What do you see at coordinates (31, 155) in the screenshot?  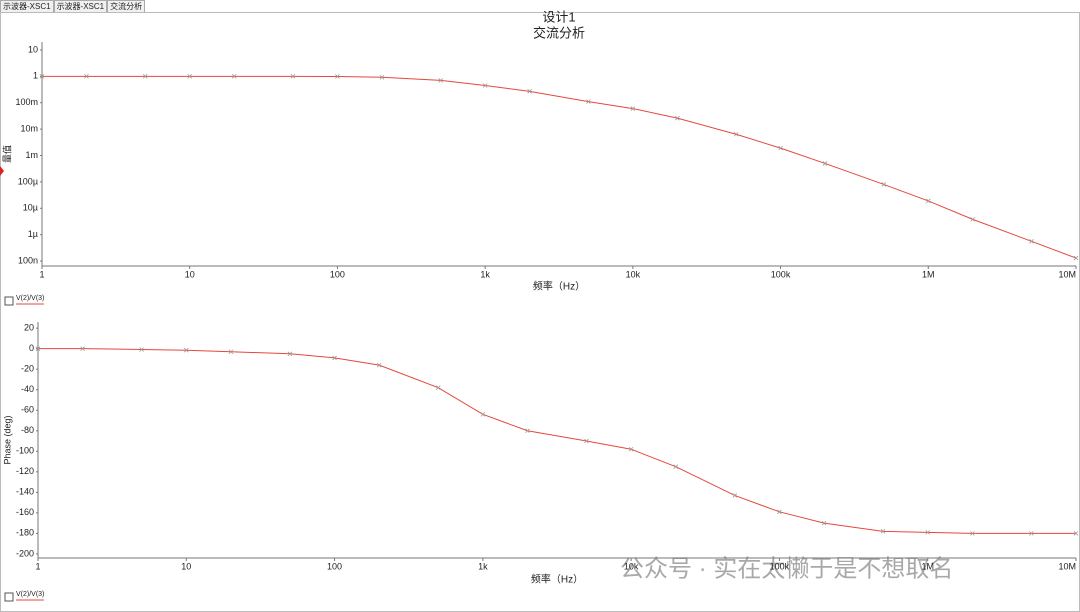 I see `y-tick-label: 1m` at bounding box center [31, 155].